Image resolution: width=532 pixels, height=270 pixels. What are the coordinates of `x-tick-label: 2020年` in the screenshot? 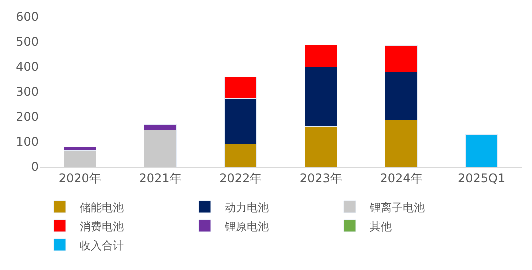 It's located at (80, 178).